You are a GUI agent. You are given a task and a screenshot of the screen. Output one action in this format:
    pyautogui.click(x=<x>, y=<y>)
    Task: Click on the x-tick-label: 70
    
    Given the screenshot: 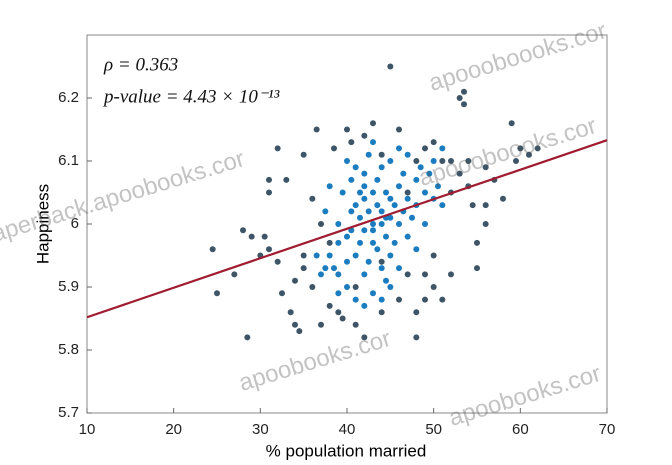 What is the action you would take?
    pyautogui.click(x=607, y=429)
    